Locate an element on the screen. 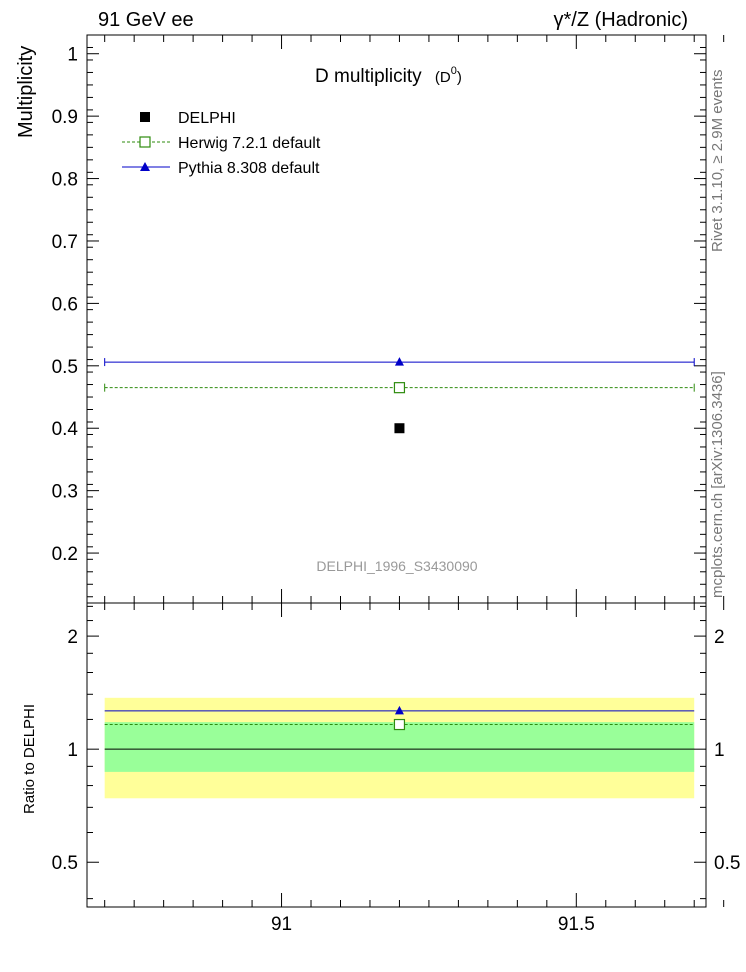 This screenshot has width=746, height=972. header-right: γ*/Z (Hadronic) is located at coordinates (621, 20).